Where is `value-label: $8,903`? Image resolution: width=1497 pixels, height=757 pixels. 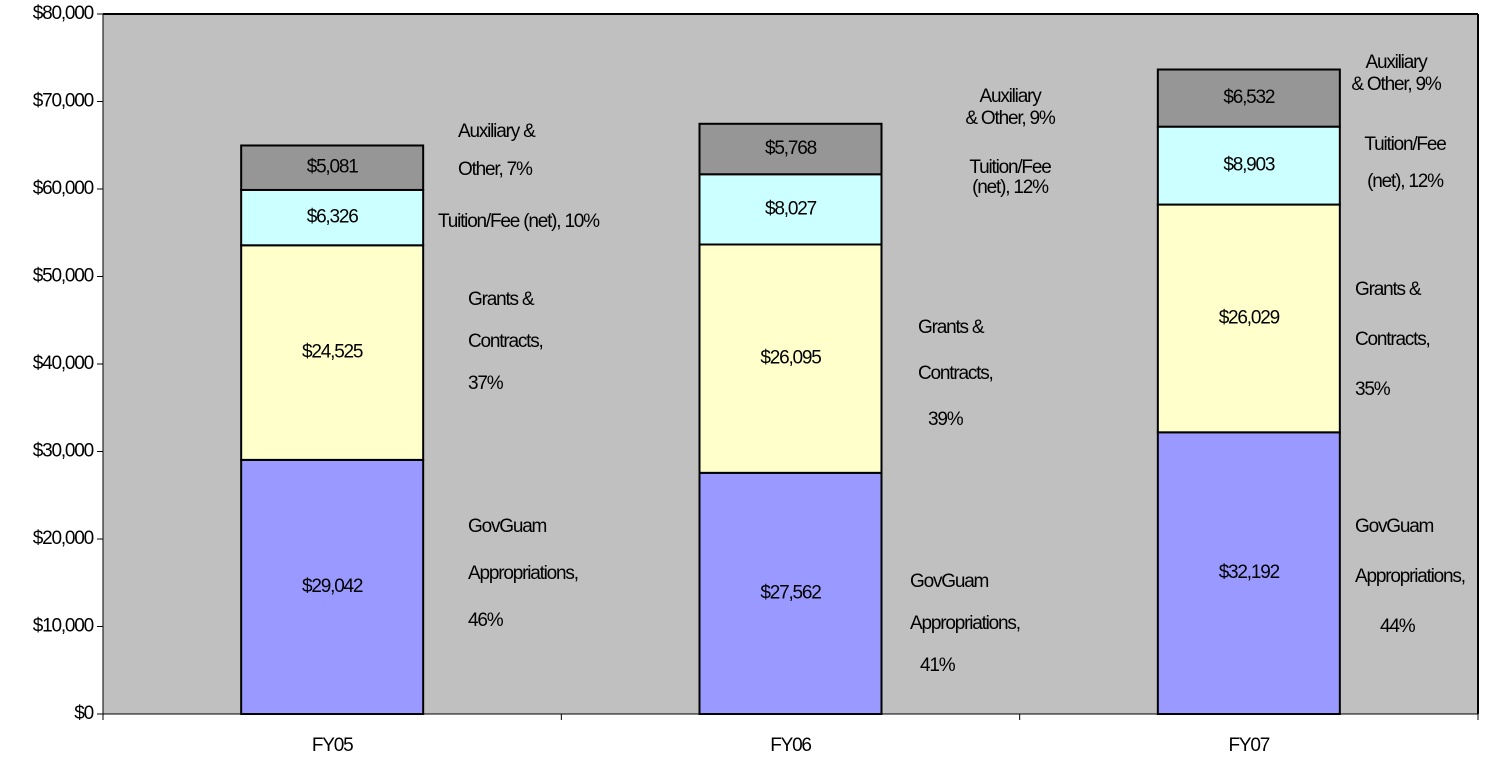 value-label: $8,903 is located at coordinates (1249, 165).